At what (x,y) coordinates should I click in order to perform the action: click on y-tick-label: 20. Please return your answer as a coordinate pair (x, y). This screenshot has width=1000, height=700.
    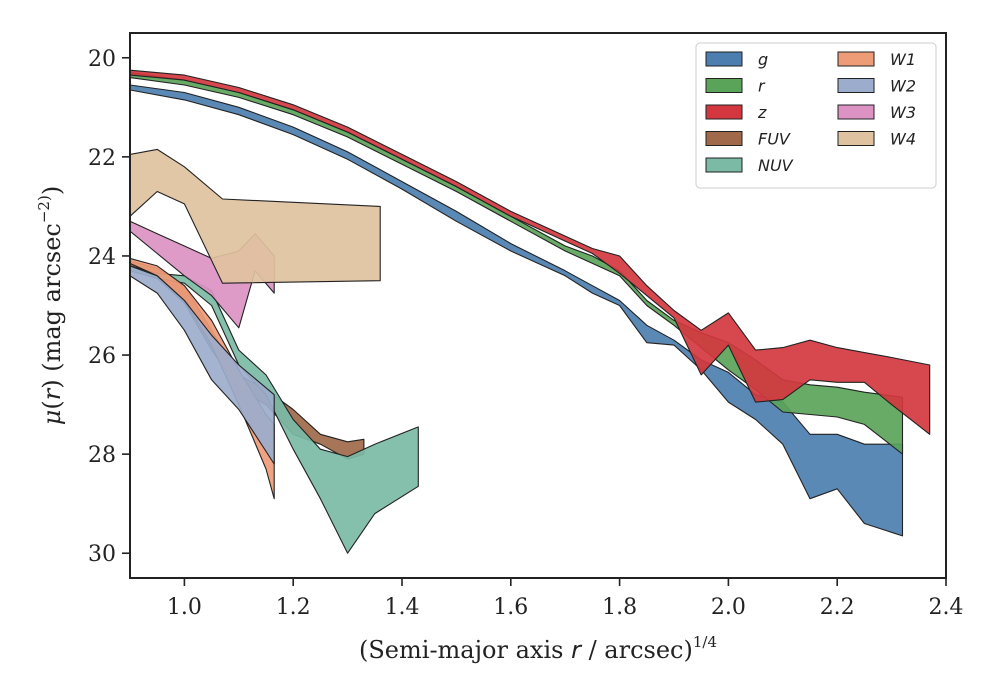
    Looking at the image, I should click on (102, 59).